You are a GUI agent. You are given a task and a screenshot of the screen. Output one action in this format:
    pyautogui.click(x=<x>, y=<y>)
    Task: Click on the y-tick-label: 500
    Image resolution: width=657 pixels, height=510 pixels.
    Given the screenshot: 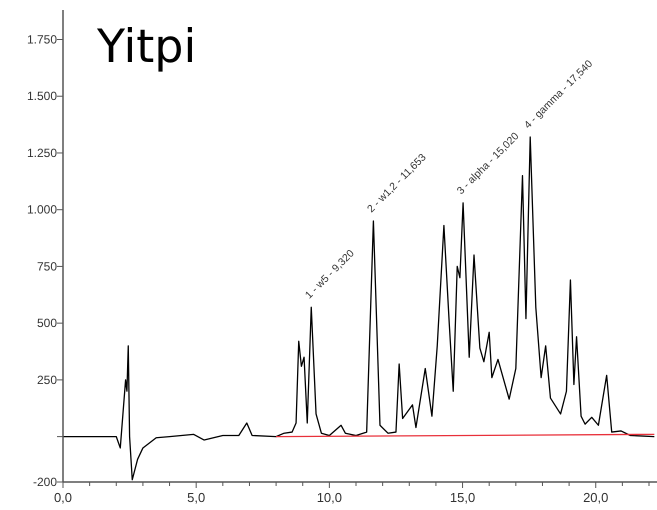 What is the action you would take?
    pyautogui.click(x=47, y=323)
    